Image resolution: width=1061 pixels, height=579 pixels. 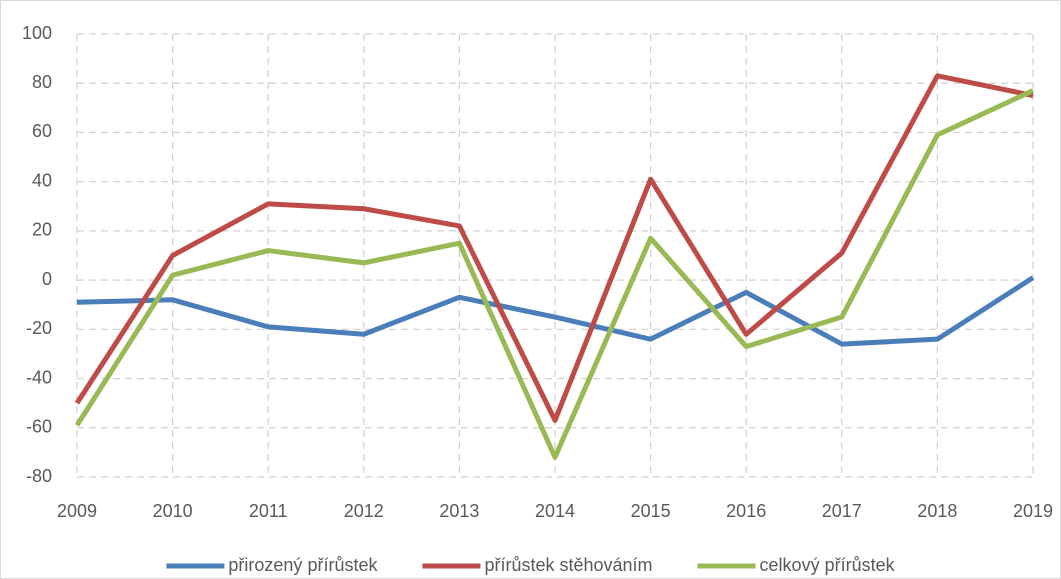 I want to click on x-tick-label: 2012, so click(x=364, y=511).